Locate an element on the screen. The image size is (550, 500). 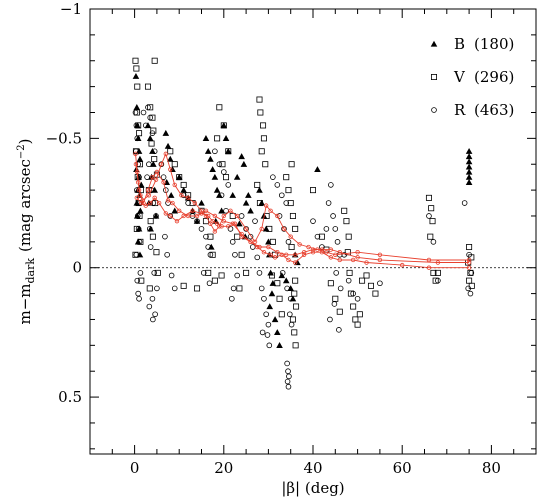
legend-marker-B is located at coordinates (434, 43).